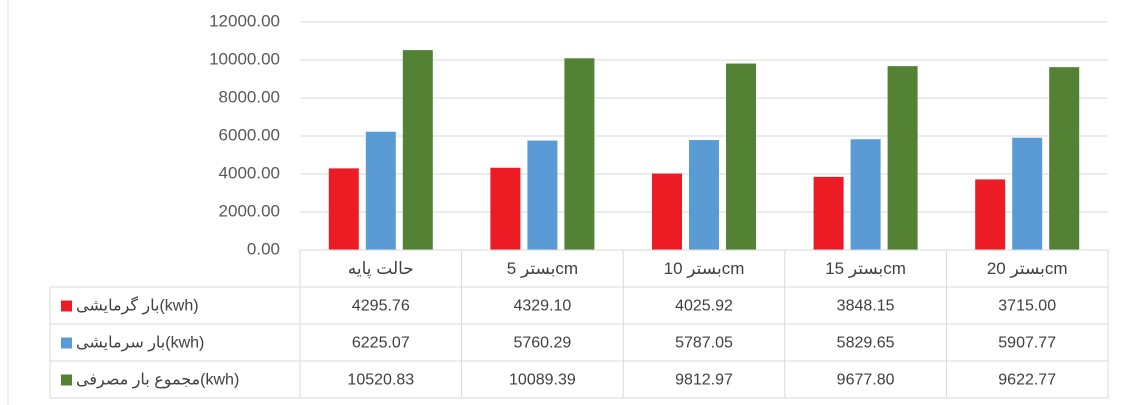 The width and height of the screenshot is (1128, 405). Describe the element at coordinates (1027, 306) in the screenshot. I see `table-value: 3715.00` at that location.